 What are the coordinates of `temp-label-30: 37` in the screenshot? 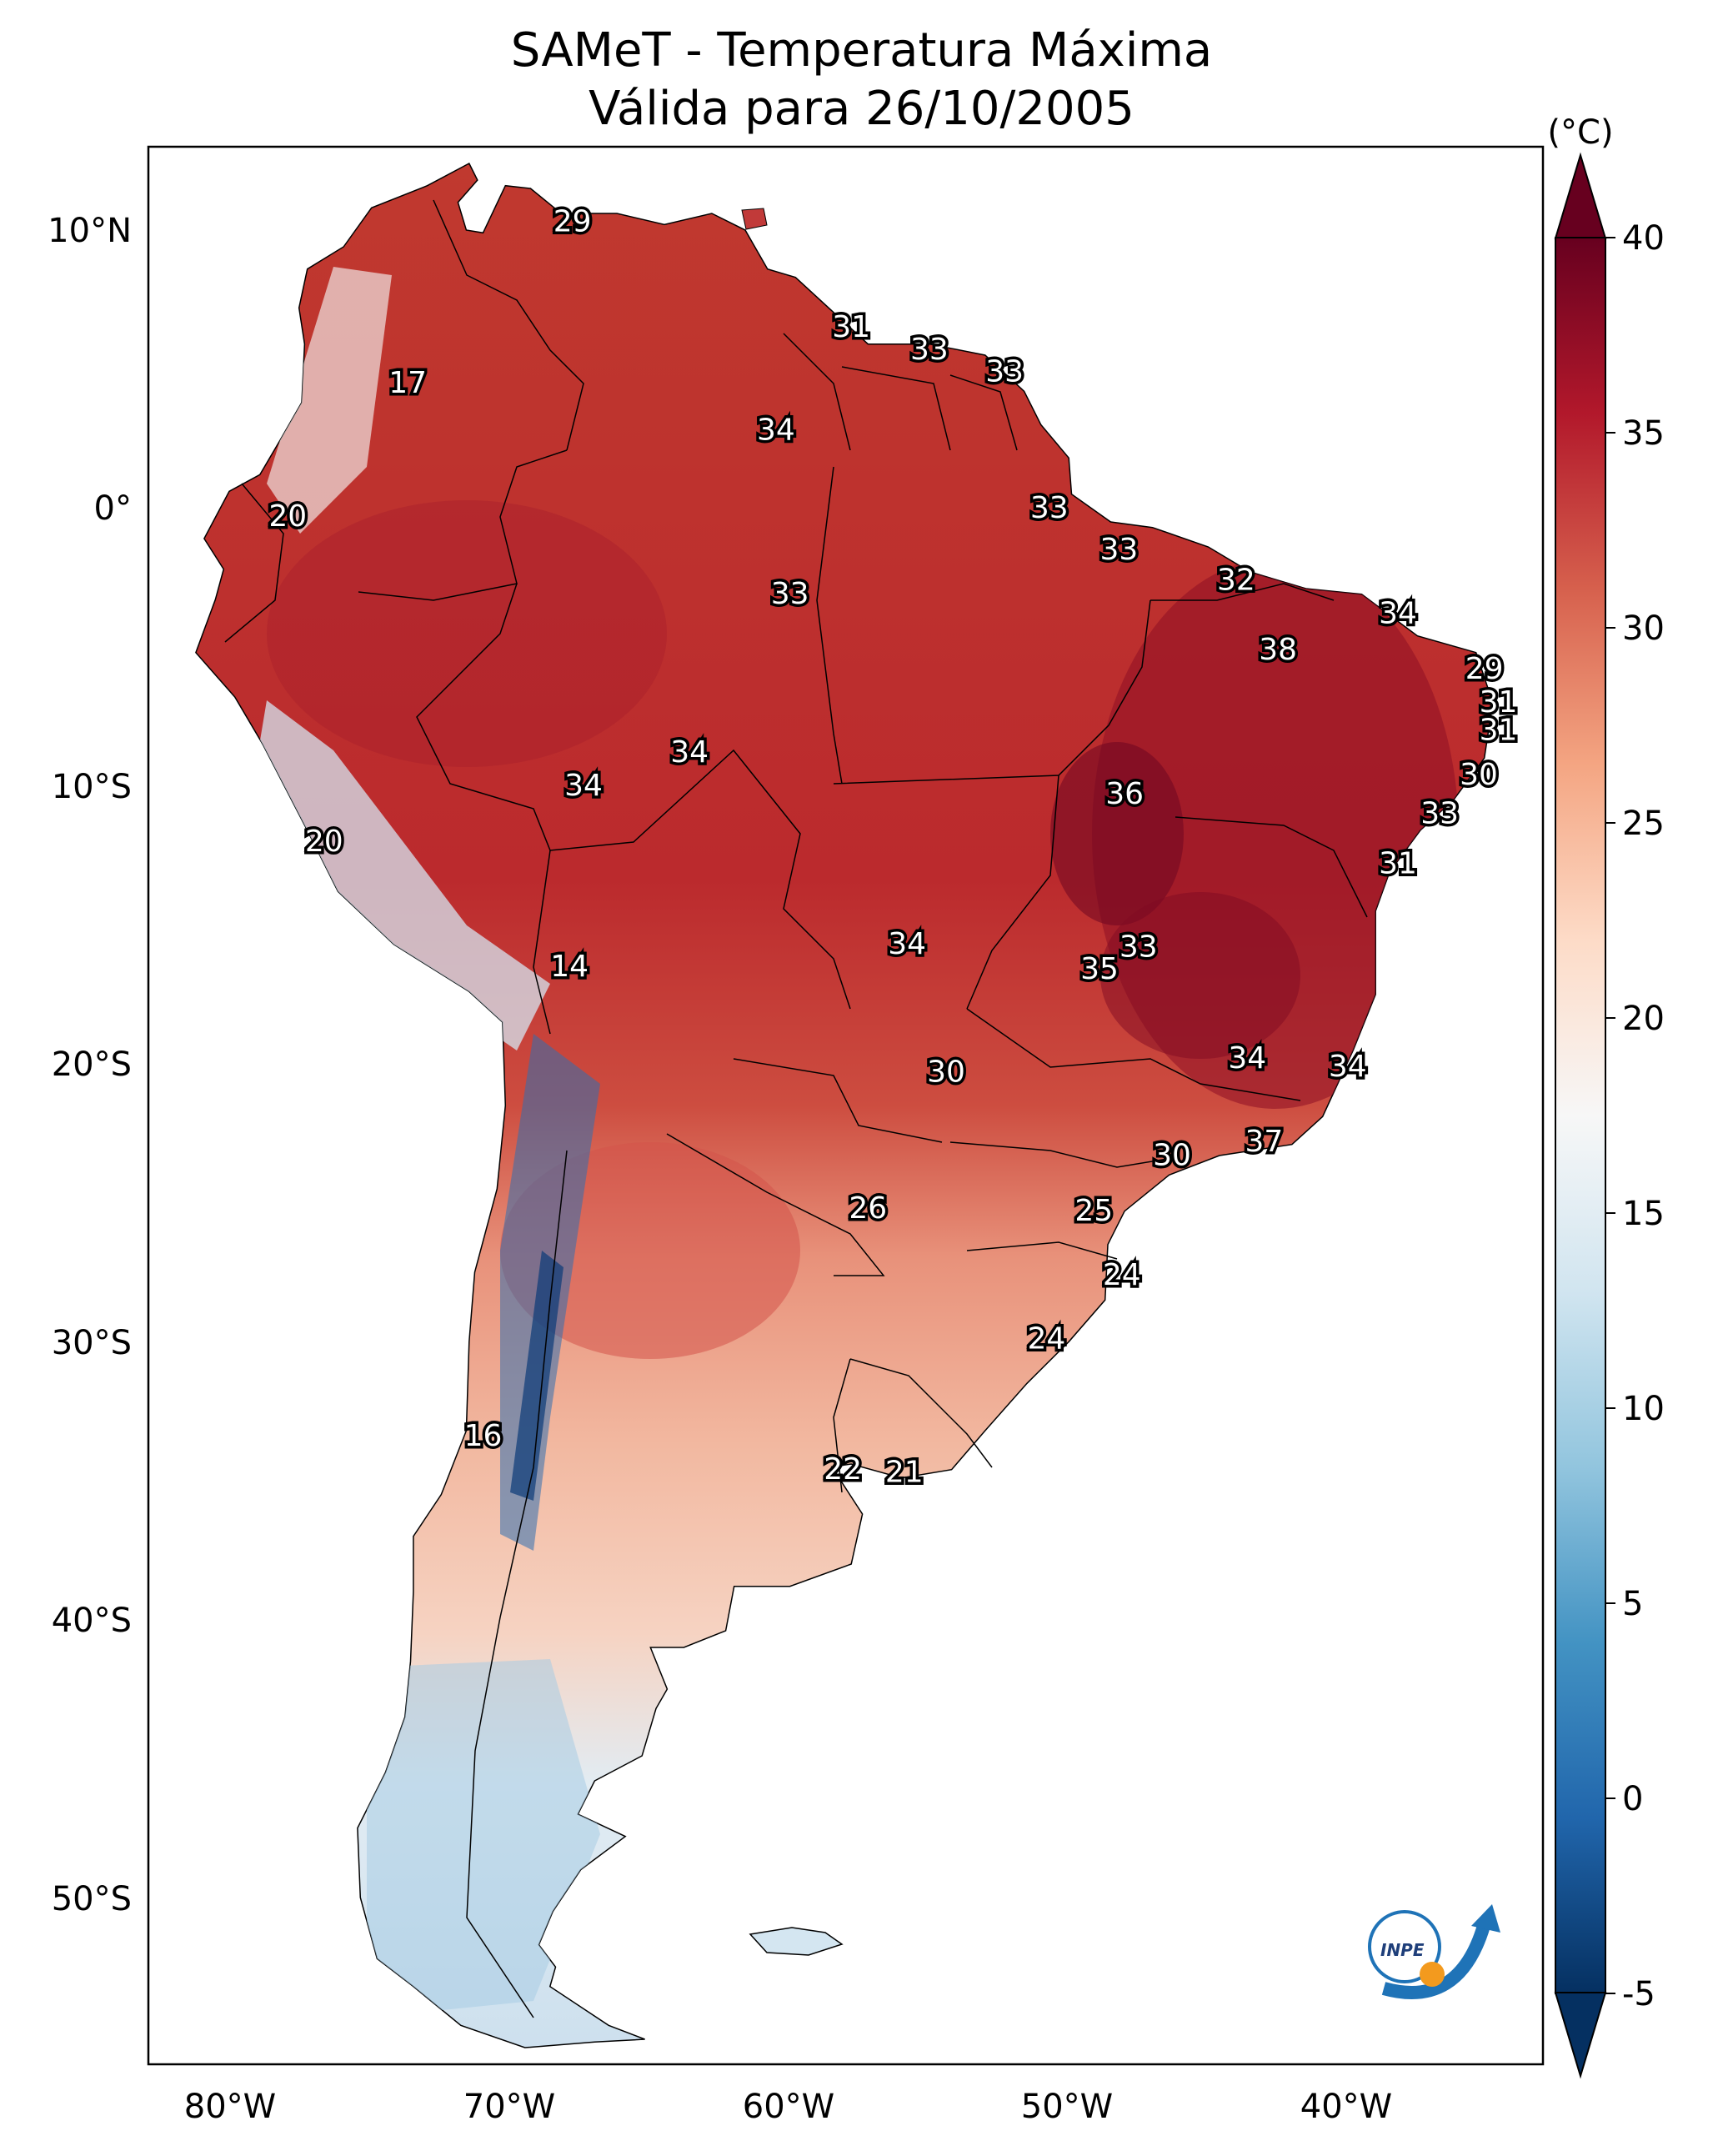 It's located at (1264, 1142).